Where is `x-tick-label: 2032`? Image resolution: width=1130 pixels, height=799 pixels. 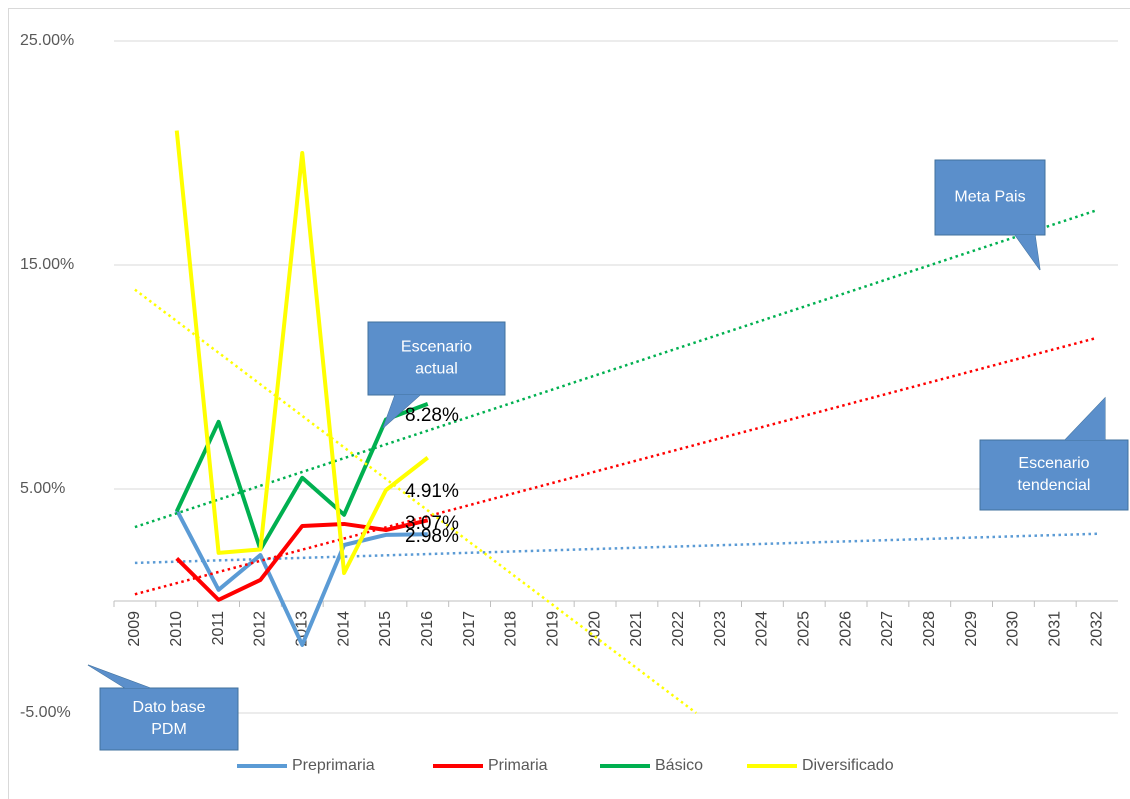 x-tick-label: 2032 is located at coordinates (1096, 629).